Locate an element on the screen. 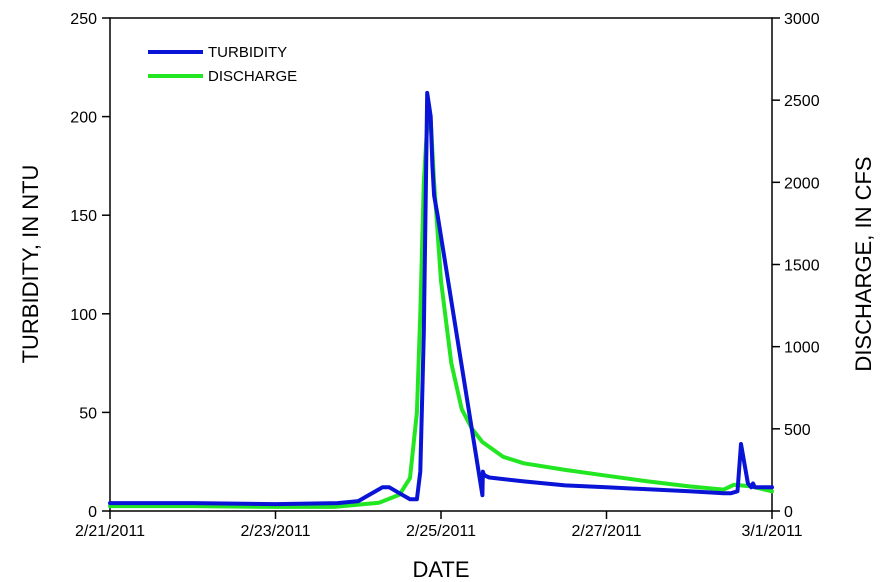 Image resolution: width=882 pixels, height=582 pixels. x-tick-label: 2/27/2011 is located at coordinates (607, 531).